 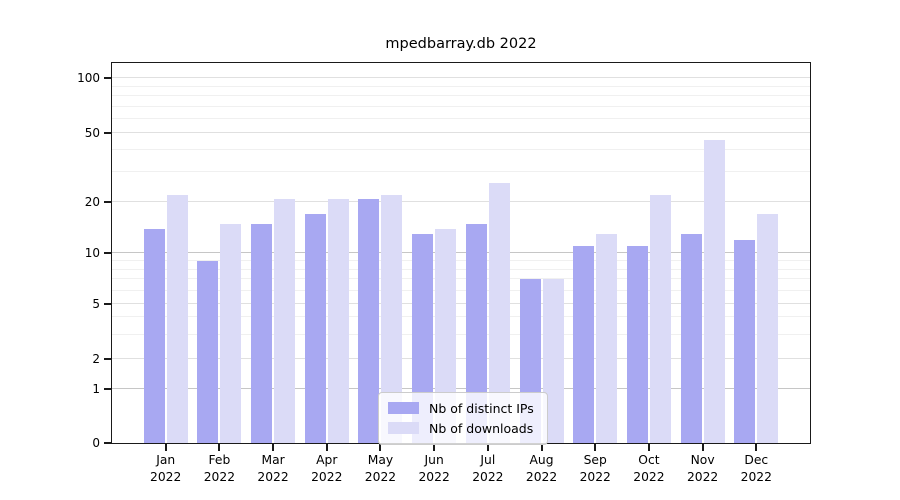 What do you see at coordinates (434, 447) in the screenshot?
I see `x-tick-mark-jun` at bounding box center [434, 447].